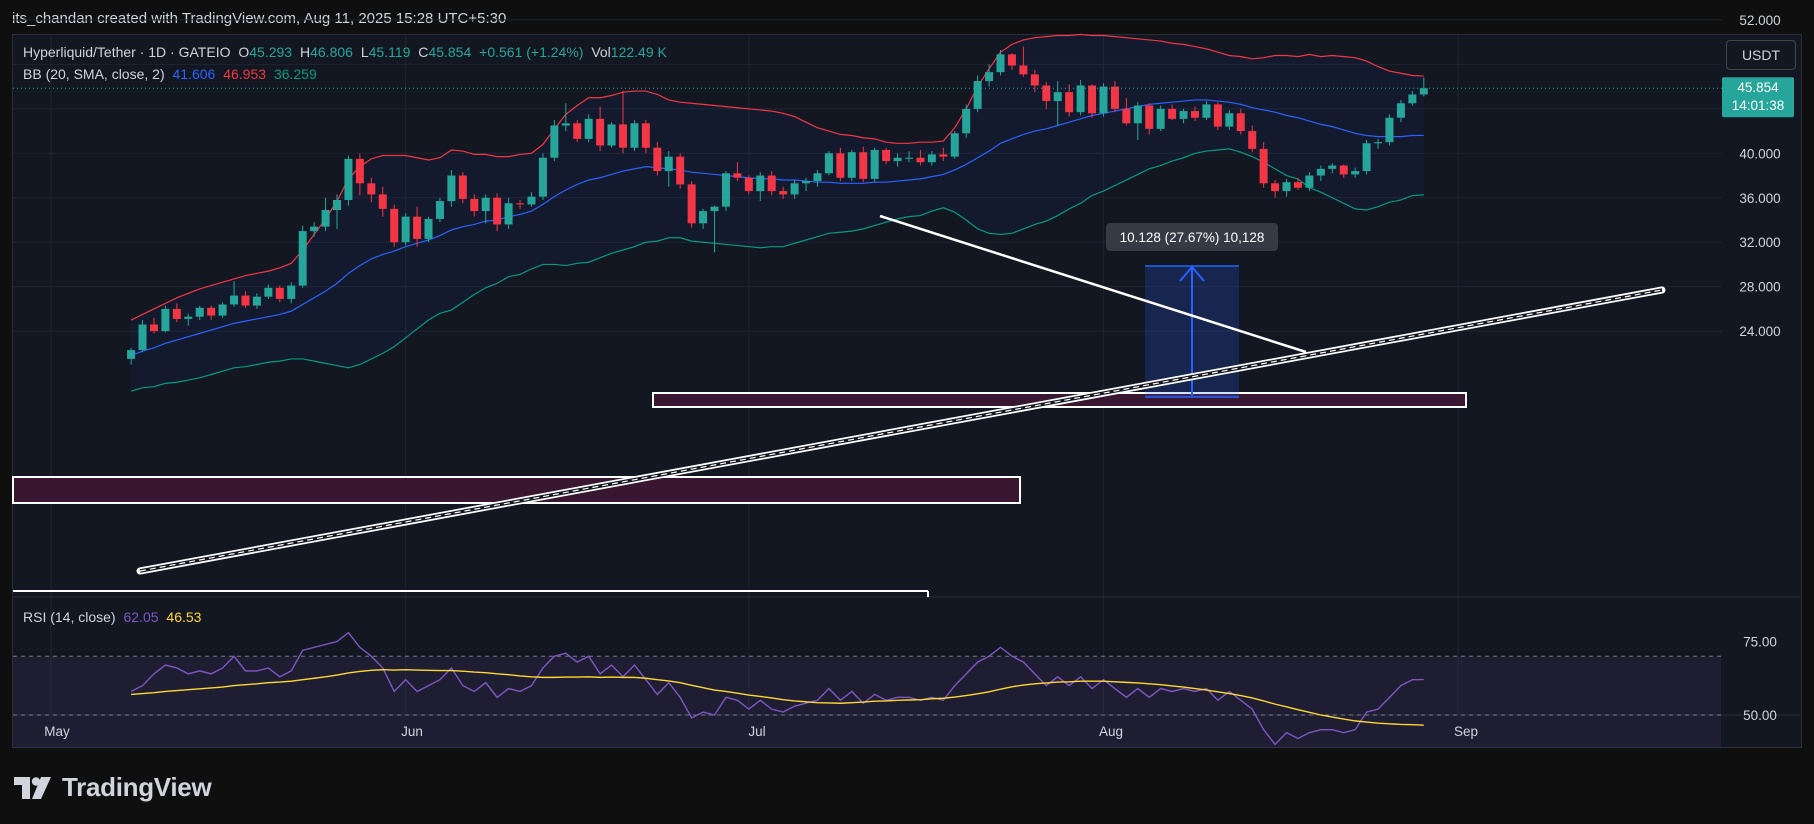 The width and height of the screenshot is (1814, 824). I want to click on bb-basis-value: 41.606, so click(194, 74).